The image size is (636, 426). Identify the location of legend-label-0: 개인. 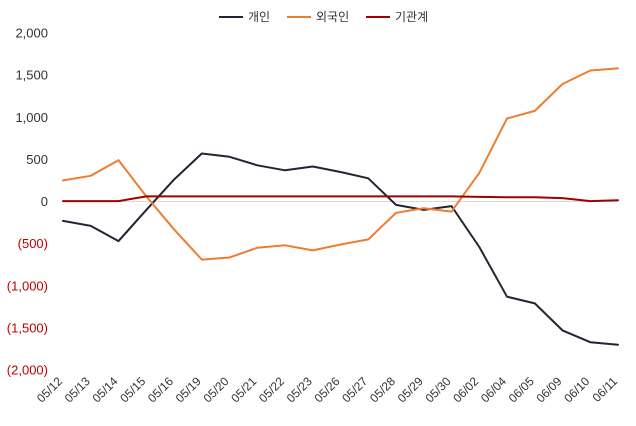
(259, 17).